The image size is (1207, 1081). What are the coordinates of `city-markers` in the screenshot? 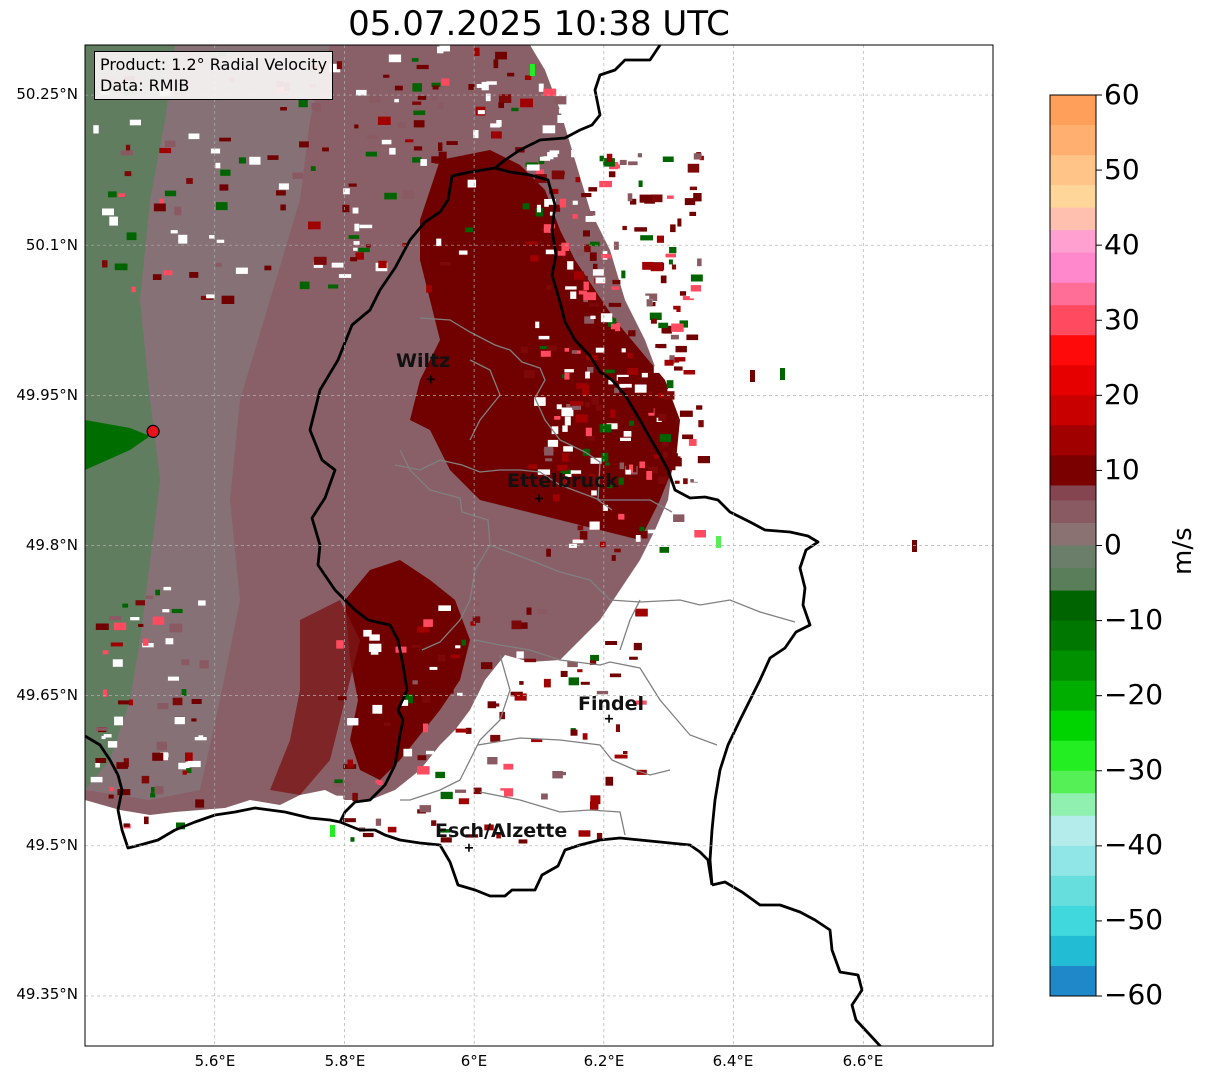 It's located at (520, 613).